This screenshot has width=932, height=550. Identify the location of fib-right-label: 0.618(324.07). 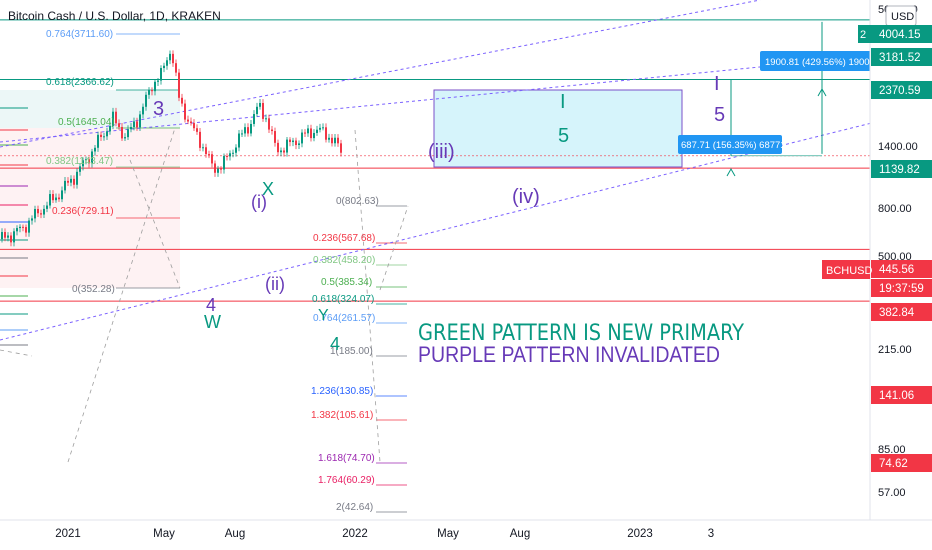
(343, 299).